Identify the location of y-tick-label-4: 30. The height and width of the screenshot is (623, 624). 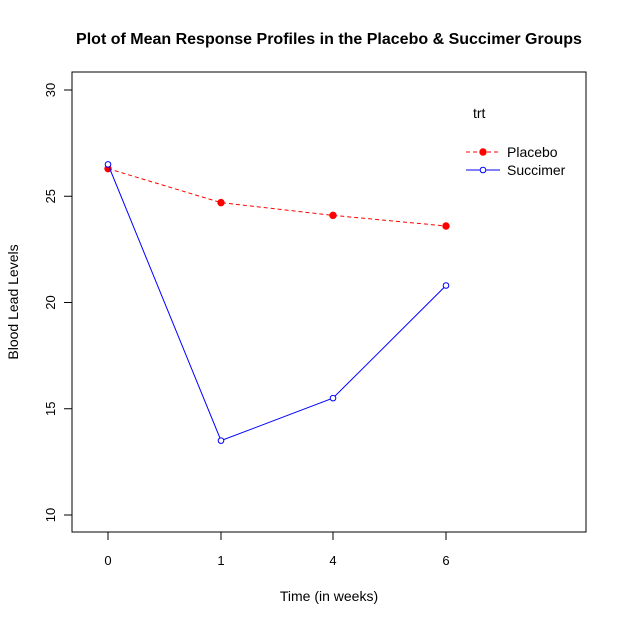
(50, 90).